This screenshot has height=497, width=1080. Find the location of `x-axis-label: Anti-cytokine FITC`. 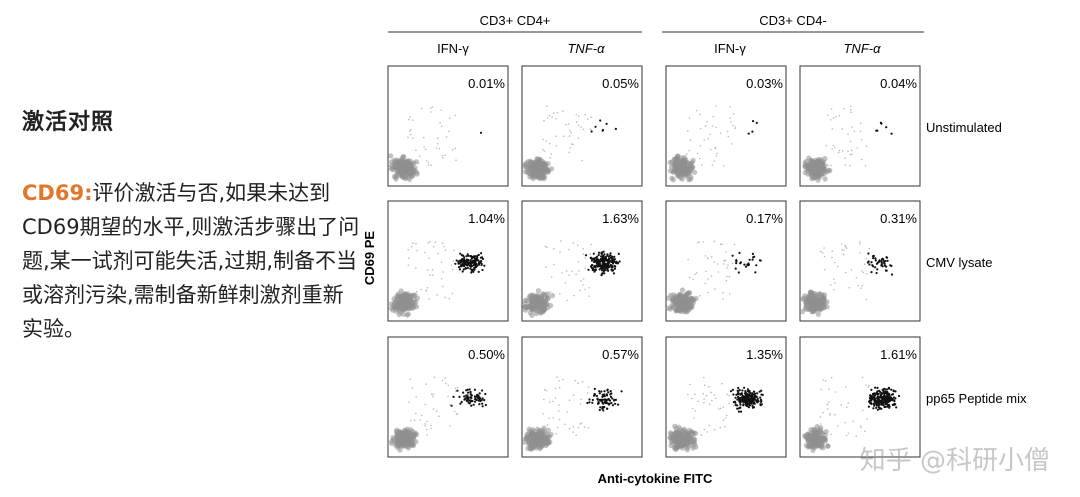

x-axis-label: Anti-cytokine FITC is located at coordinates (655, 478).